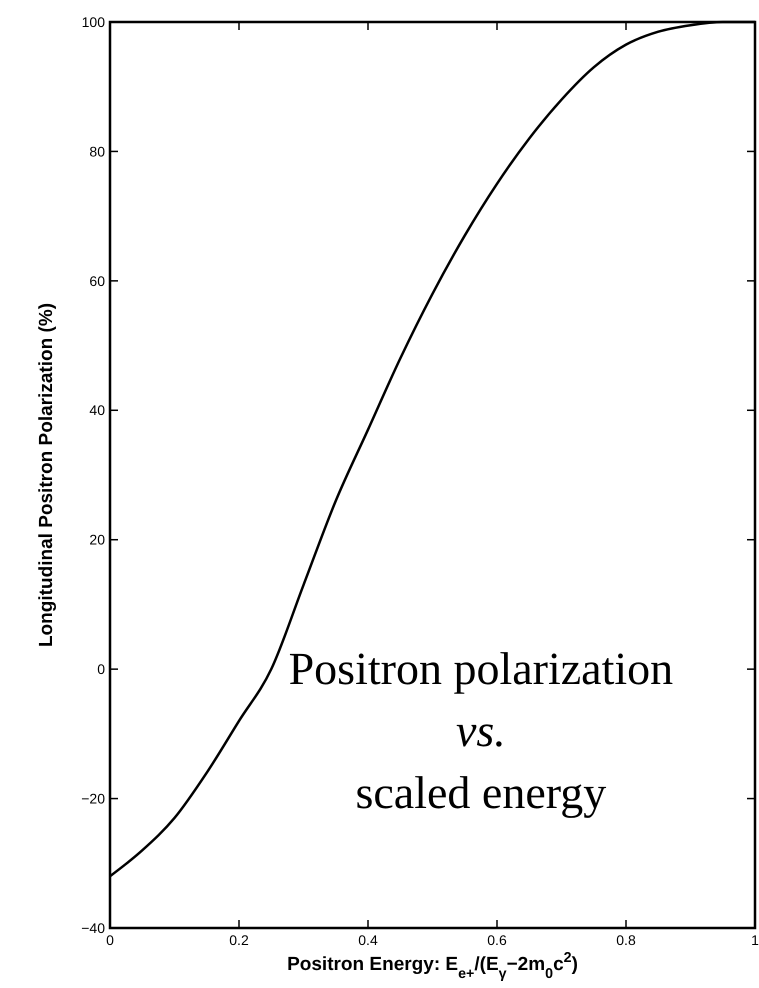  What do you see at coordinates (97, 410) in the screenshot?
I see `y-tick-label: 40` at bounding box center [97, 410].